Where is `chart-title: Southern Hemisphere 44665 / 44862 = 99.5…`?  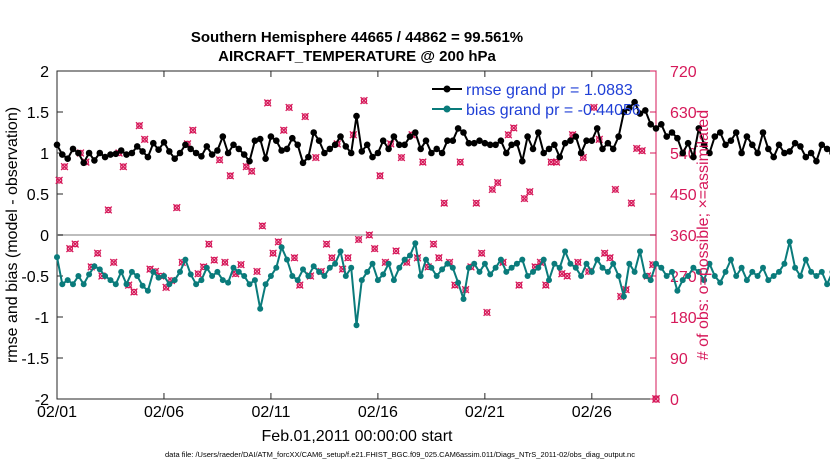 chart-title: Southern Hemisphere 44665 / 44862 = 99.5… is located at coordinates (357, 37).